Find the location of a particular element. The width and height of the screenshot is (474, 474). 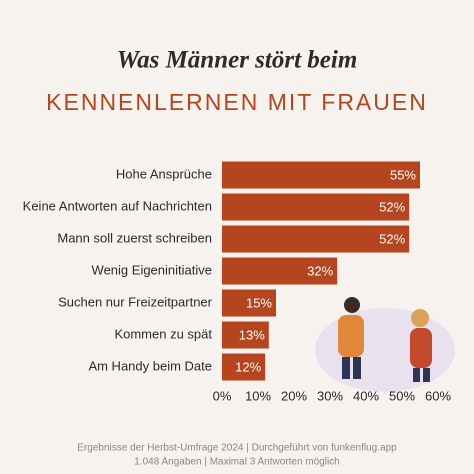

value-label: 12% is located at coordinates (248, 366).